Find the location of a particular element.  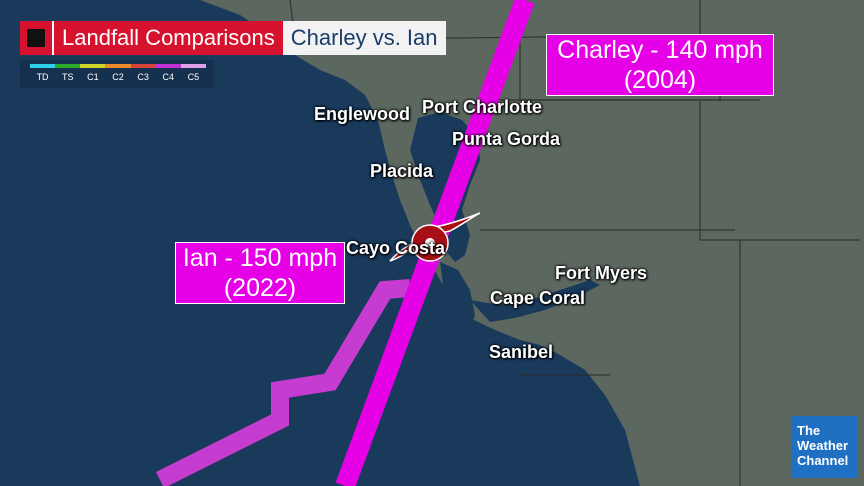

legend-labels: TD TS C1 C2 C3 C4 C5 is located at coordinates (118, 77).